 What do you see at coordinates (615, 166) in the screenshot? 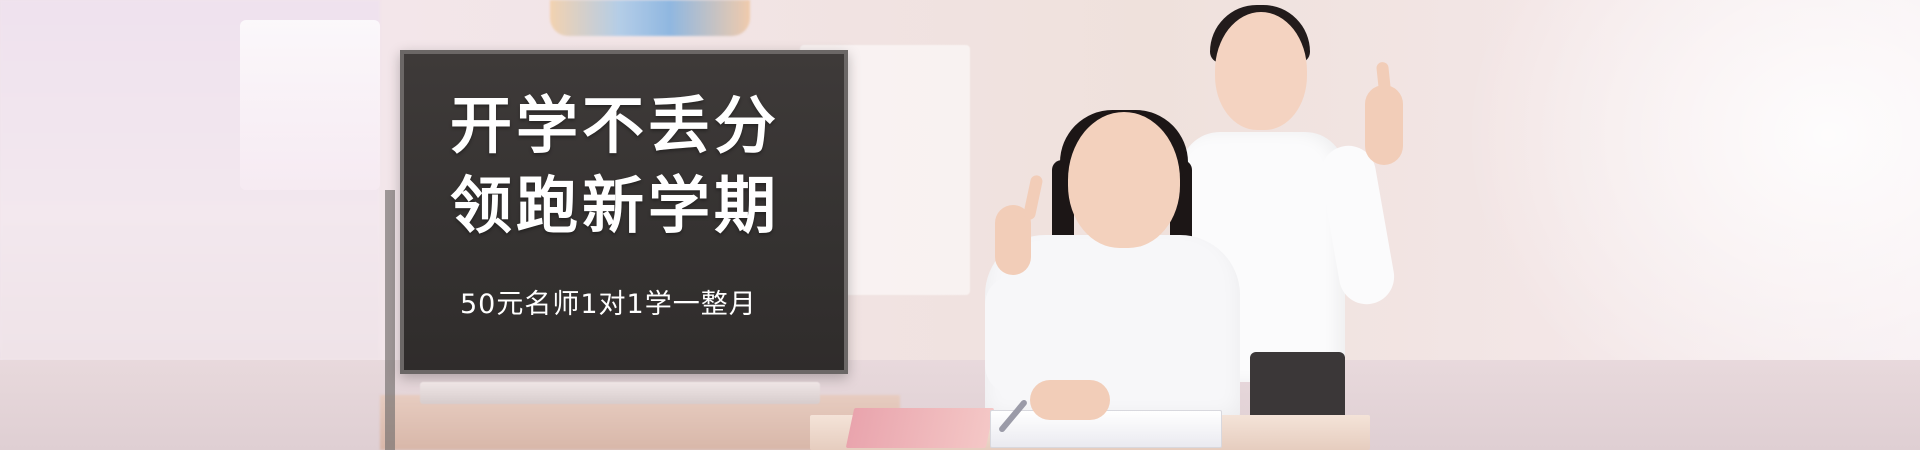
I see `banner-headline: 开学不丢分 领跑新学期` at bounding box center [615, 166].